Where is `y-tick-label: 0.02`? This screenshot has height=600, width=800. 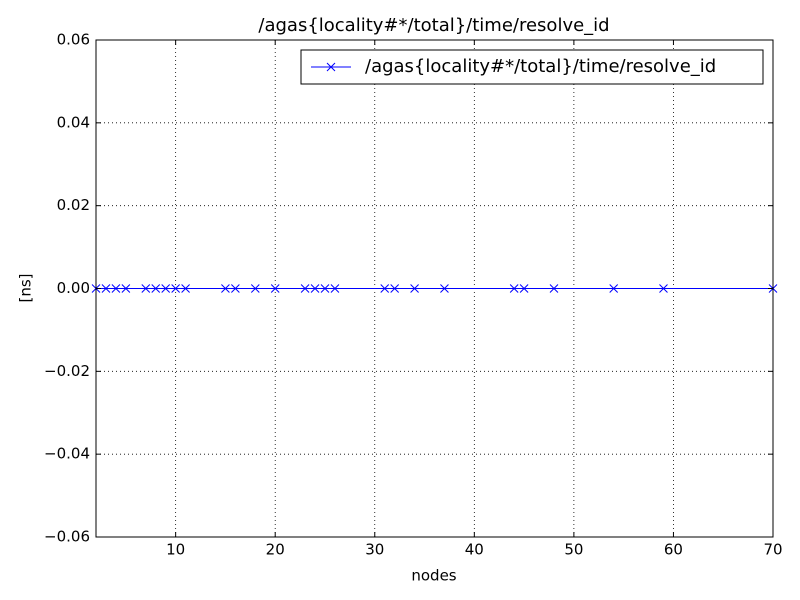
y-tick-label: 0.02 is located at coordinates (73, 205).